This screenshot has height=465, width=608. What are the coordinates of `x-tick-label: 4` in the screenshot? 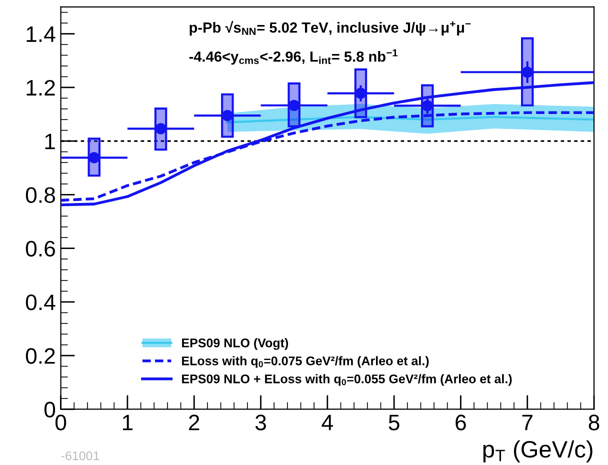 It's located at (327, 422).